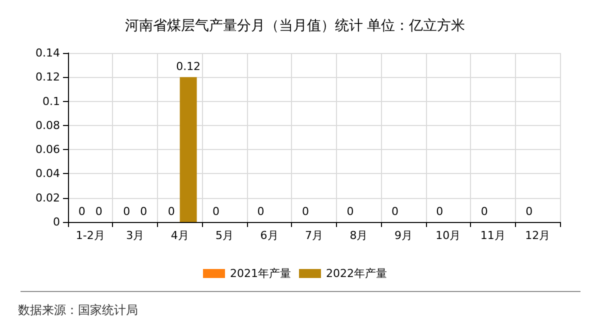 Image resolution: width=590 pixels, height=330 pixels. I want to click on x-tick-label: 5月, so click(225, 235).